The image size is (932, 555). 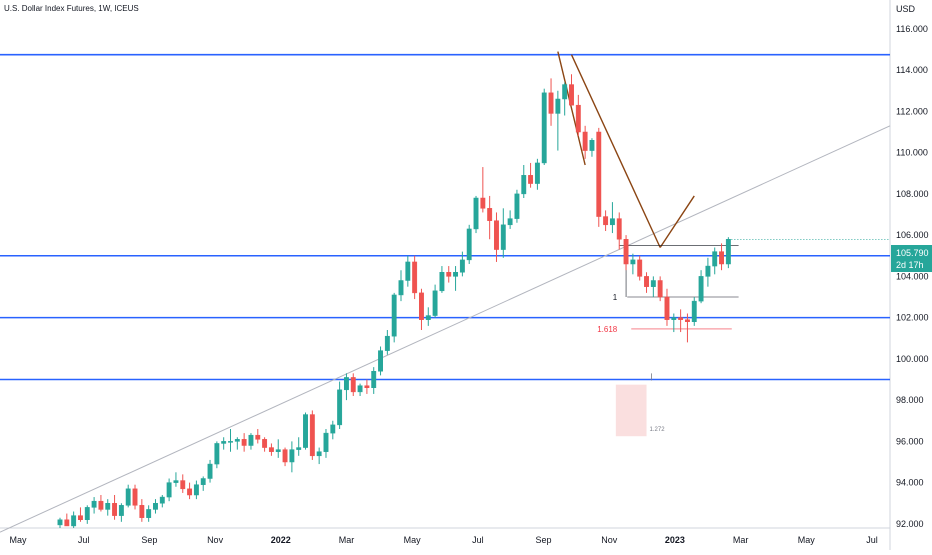 I want to click on last-price-tag: 105.790 2d 17h, so click(x=911, y=258).